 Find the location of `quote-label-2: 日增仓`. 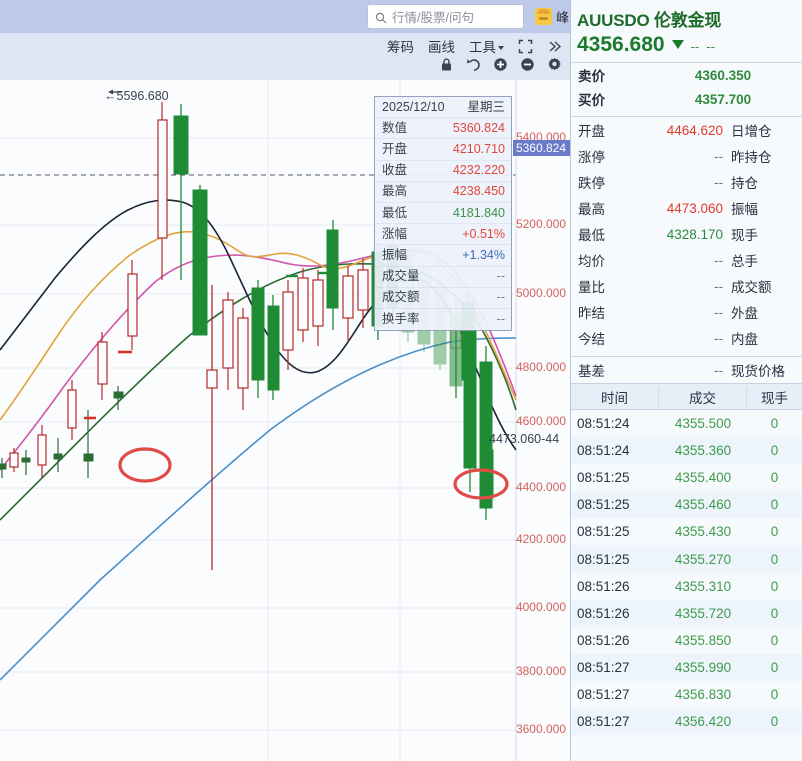

quote-label-2: 日增仓 is located at coordinates (751, 131).